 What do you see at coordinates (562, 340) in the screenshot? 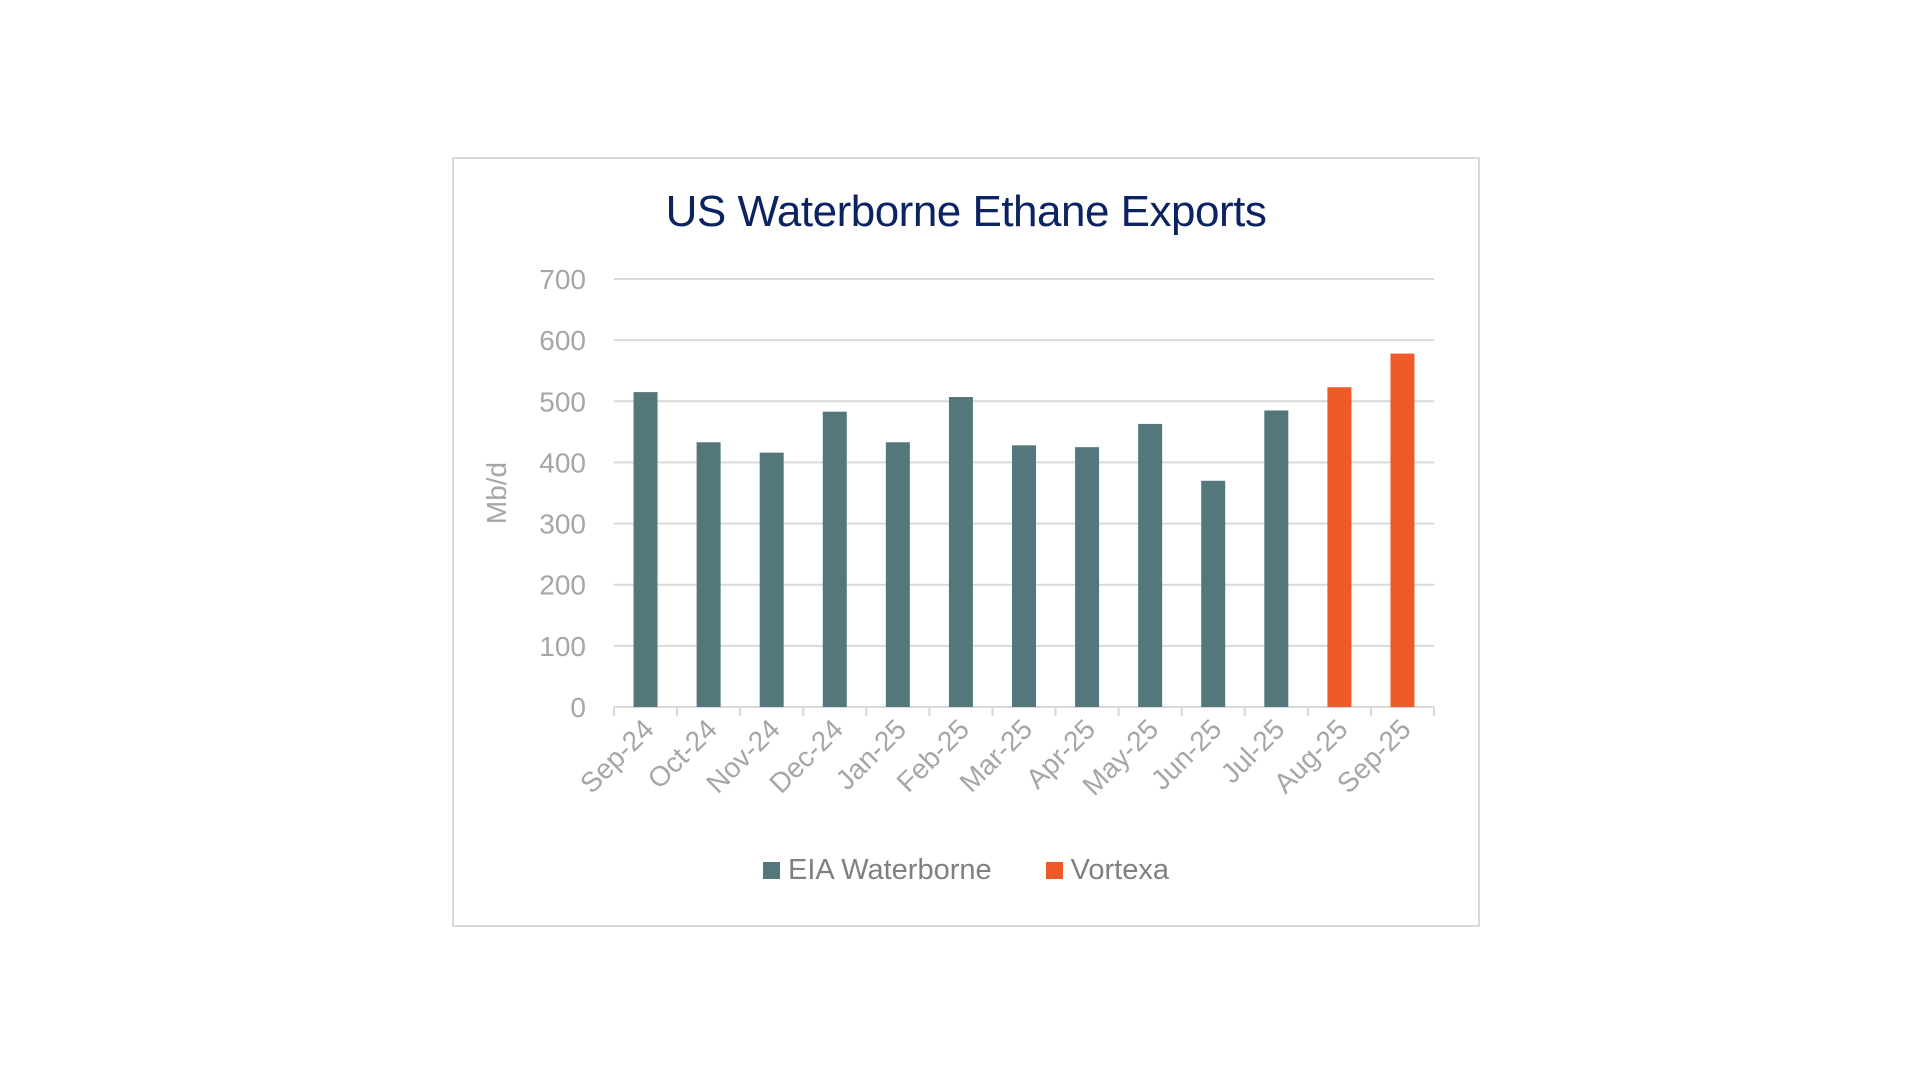
I see `y-tick-label: 600` at bounding box center [562, 340].